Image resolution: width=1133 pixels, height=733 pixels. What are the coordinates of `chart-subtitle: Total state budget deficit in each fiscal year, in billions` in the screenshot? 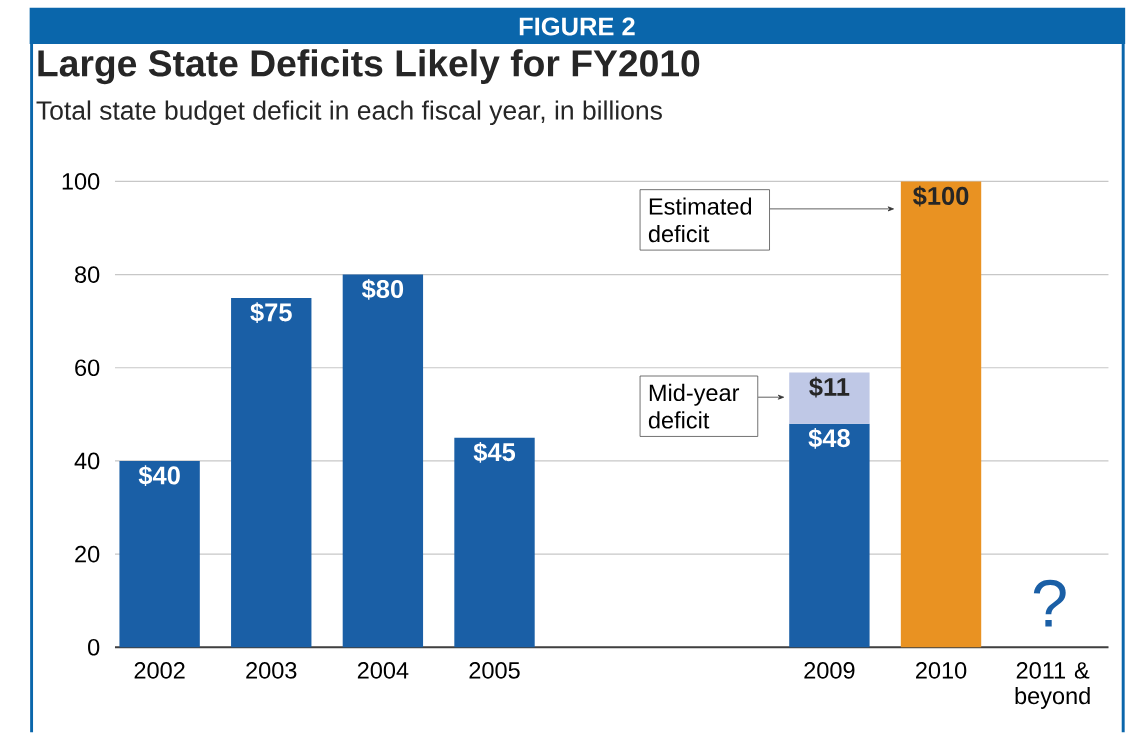 It's located at (349, 113).